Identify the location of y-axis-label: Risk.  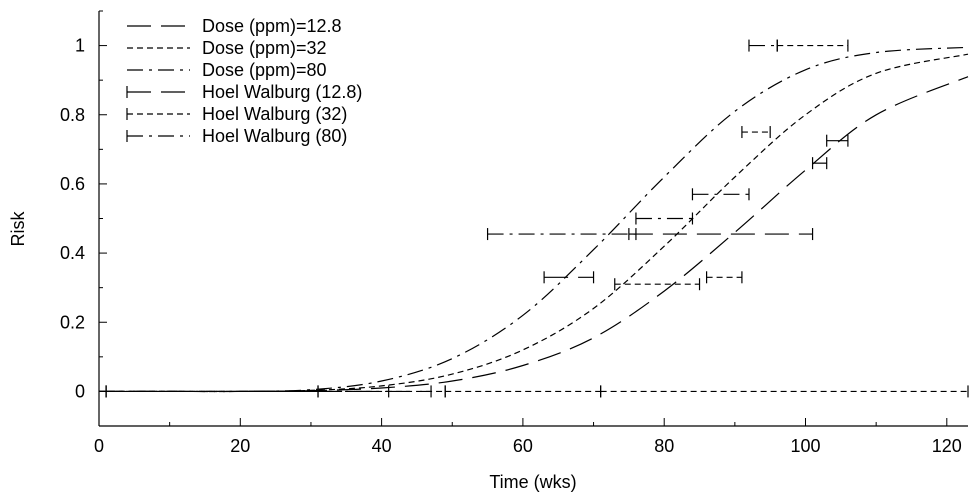
(18, 229).